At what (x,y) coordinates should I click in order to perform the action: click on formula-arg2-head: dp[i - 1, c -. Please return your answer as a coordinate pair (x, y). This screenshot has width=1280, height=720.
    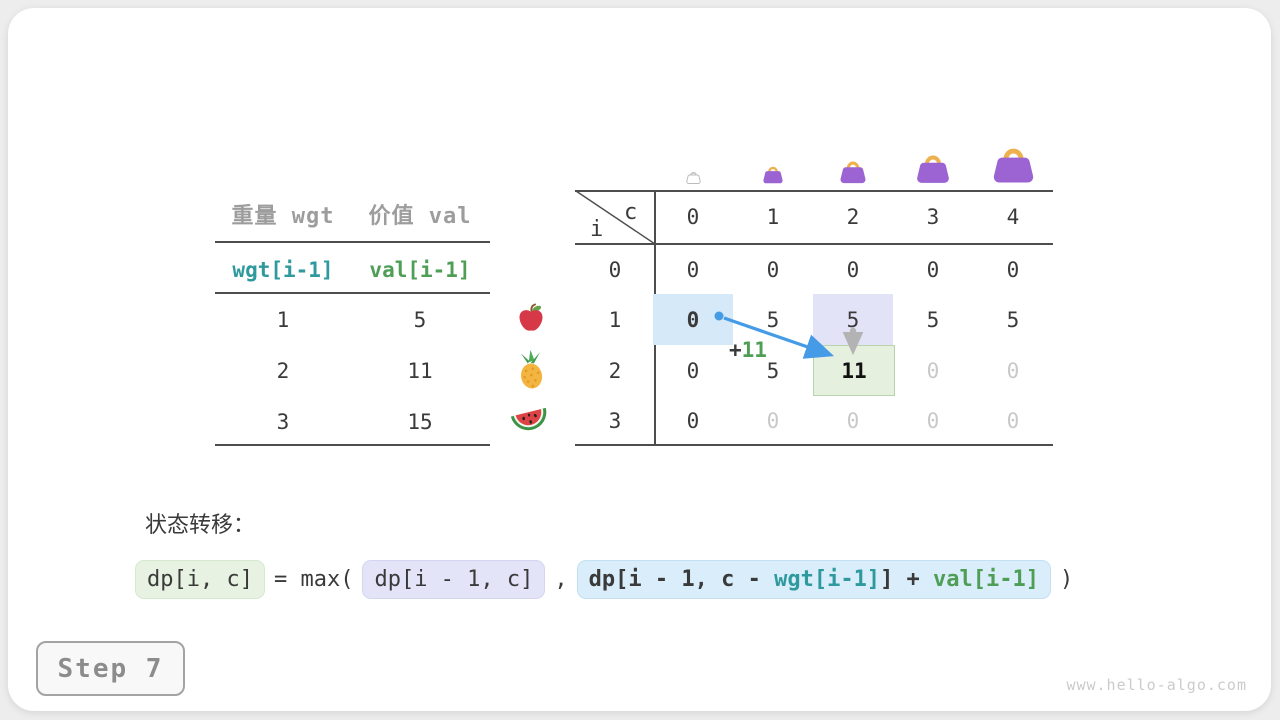
    Looking at the image, I should click on (681, 579).